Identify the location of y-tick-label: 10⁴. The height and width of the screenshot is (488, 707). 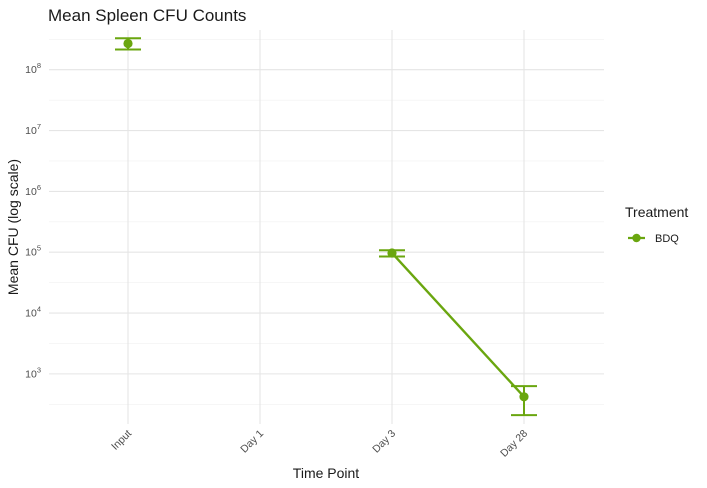
(33, 312).